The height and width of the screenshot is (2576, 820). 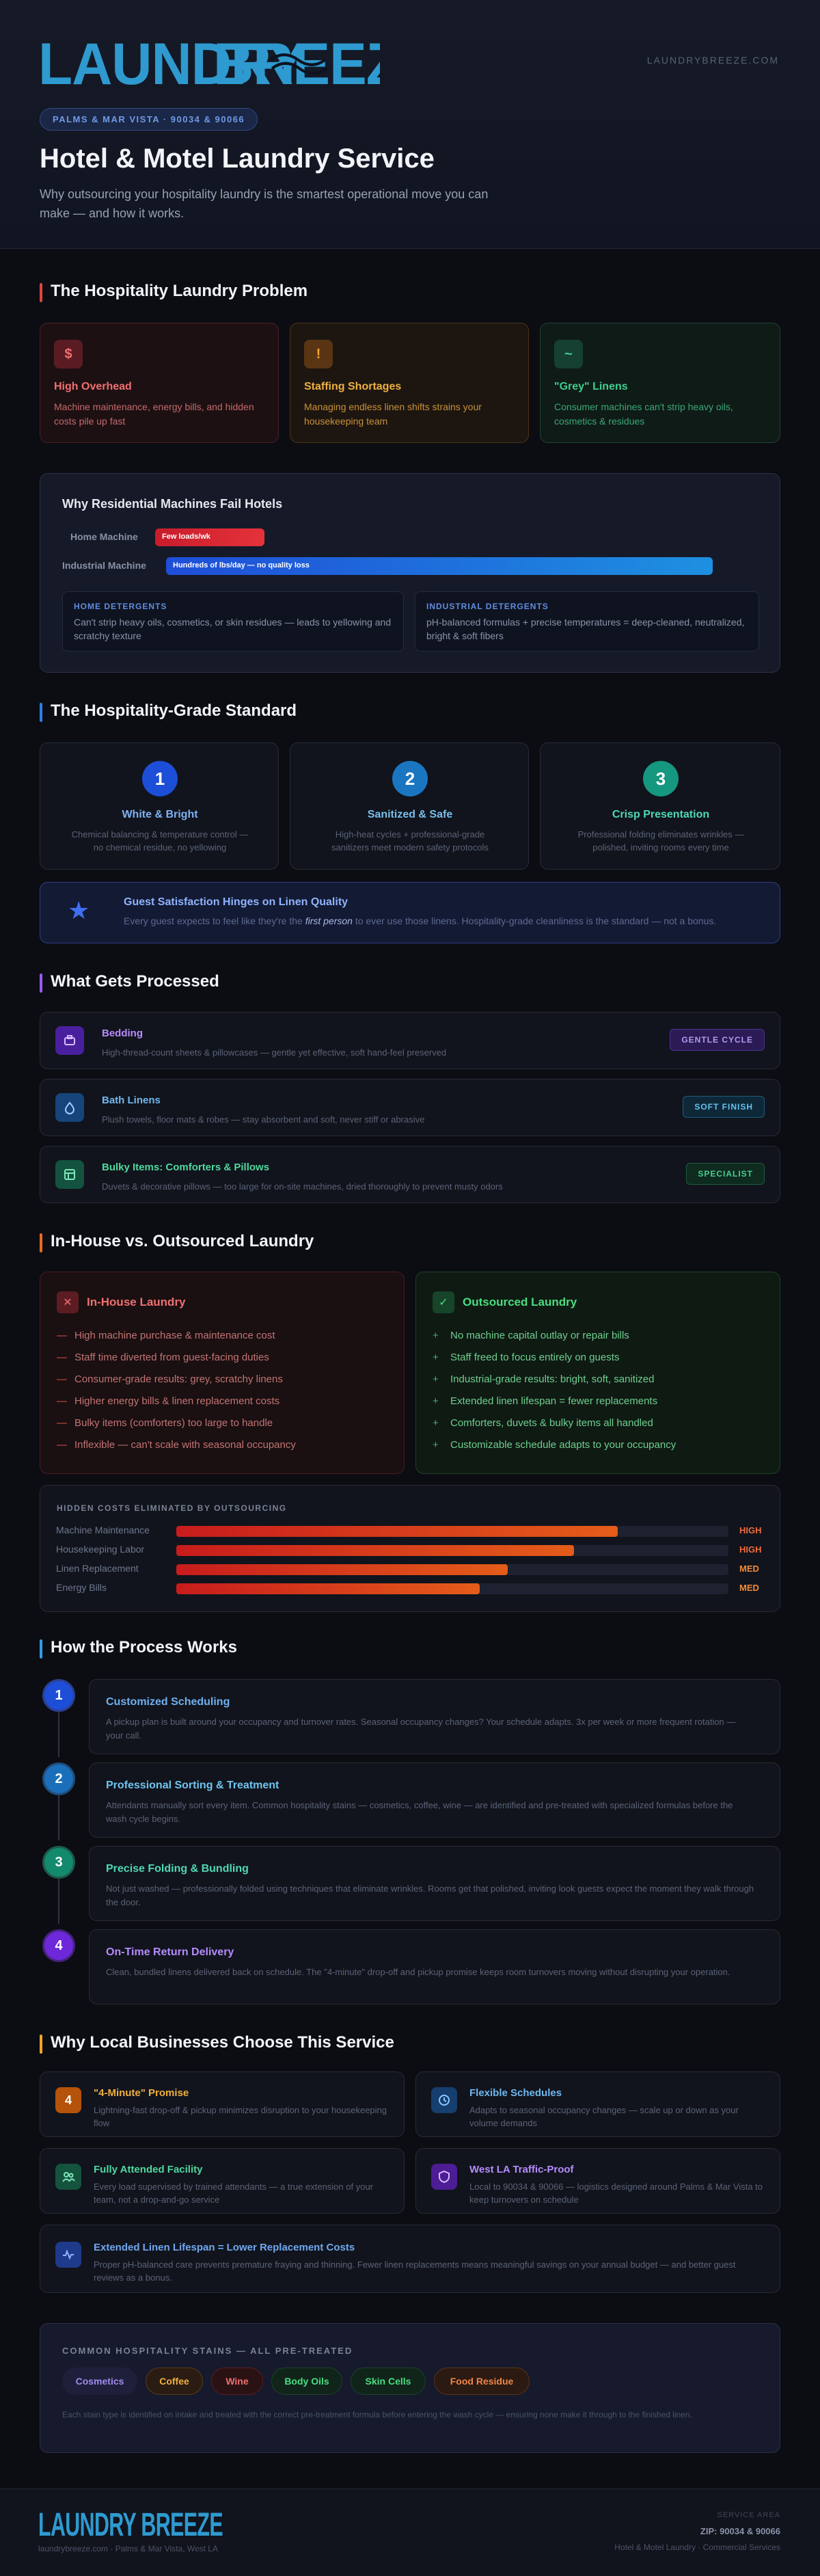 I want to click on industrial-machine-bar-text: Hundreds of lbs/day — no quality loss, so click(x=241, y=565).